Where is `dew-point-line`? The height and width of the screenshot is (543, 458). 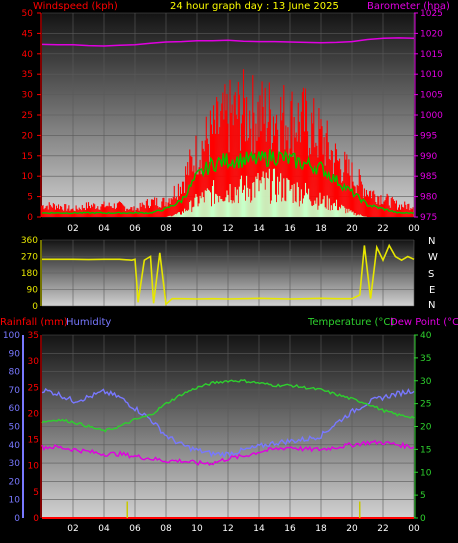 dew-point-line is located at coordinates (228, 452).